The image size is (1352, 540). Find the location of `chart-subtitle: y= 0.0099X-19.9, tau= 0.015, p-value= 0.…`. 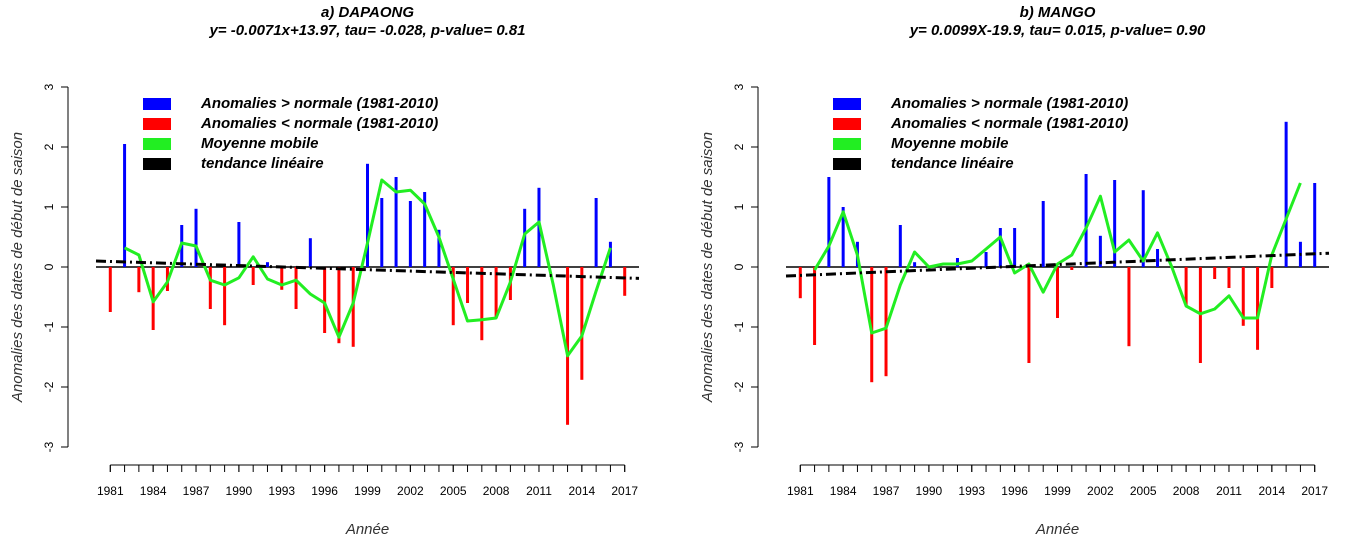

chart-subtitle: y= 0.0099X-19.9, tau= 0.015, p-value= 0.… is located at coordinates (1057, 30).